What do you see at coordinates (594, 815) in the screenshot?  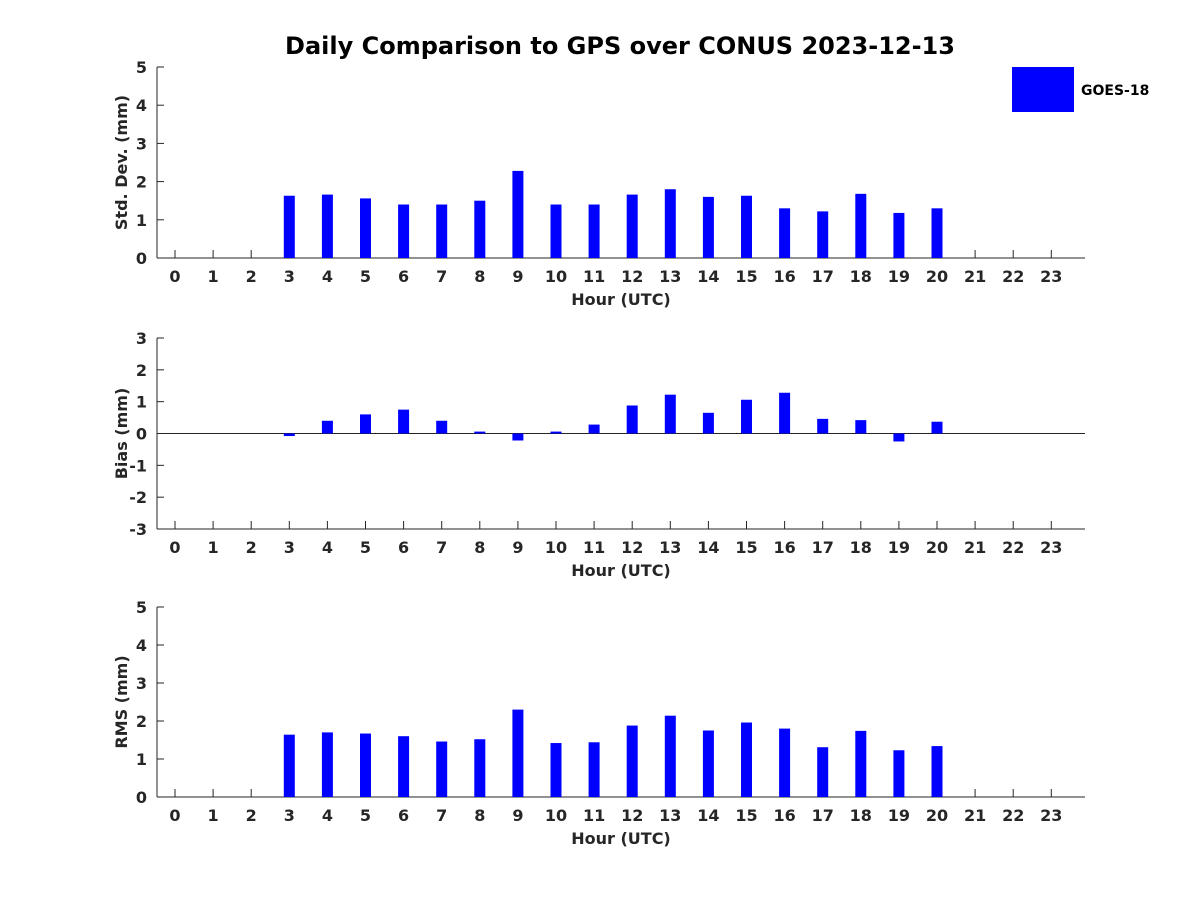 I see `x-tick-label: 11` at bounding box center [594, 815].